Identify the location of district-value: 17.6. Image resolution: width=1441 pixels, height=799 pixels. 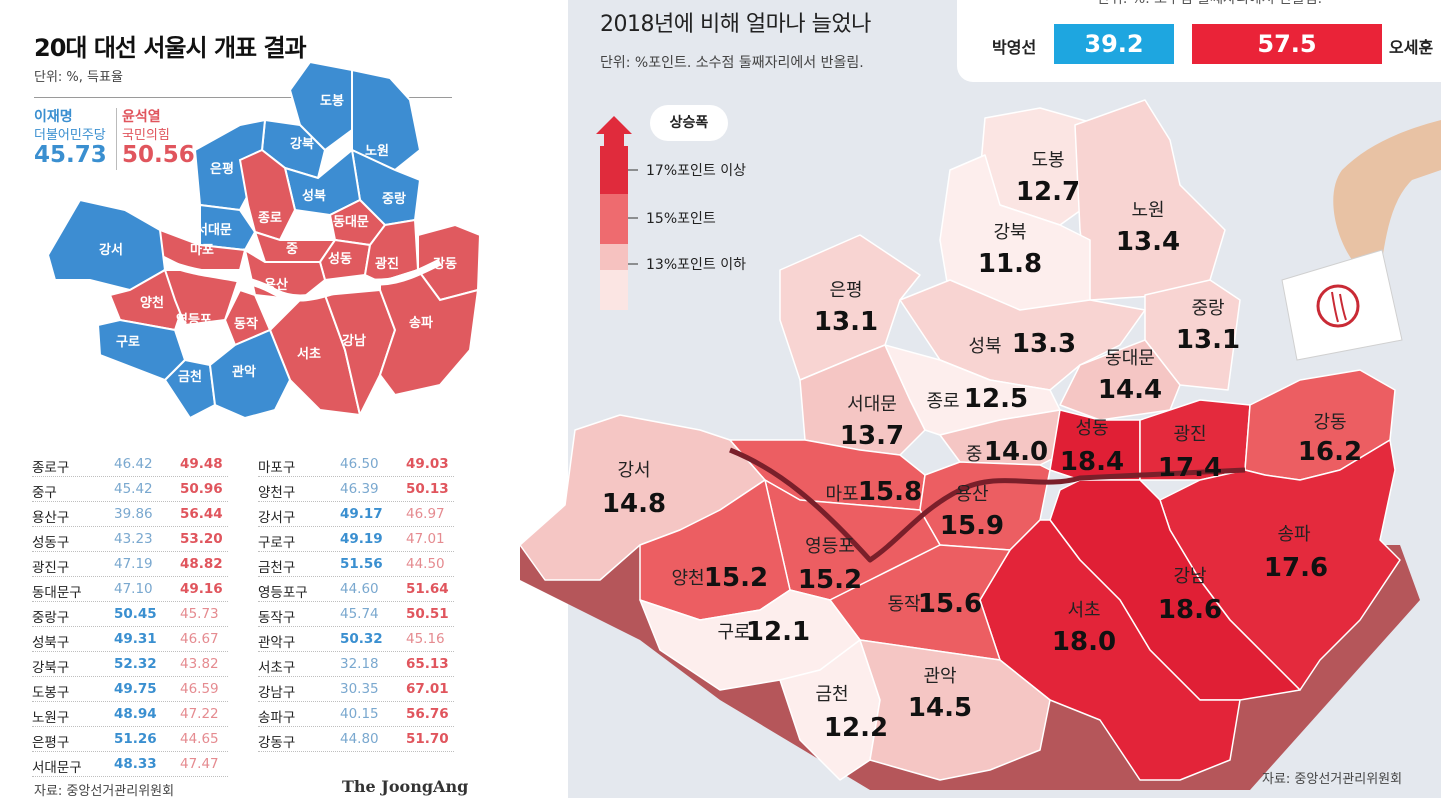
(1296, 568).